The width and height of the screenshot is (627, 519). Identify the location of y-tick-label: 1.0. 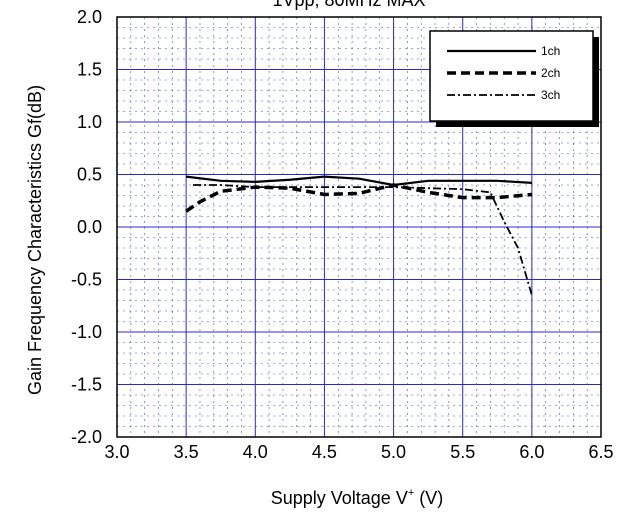
(89, 122).